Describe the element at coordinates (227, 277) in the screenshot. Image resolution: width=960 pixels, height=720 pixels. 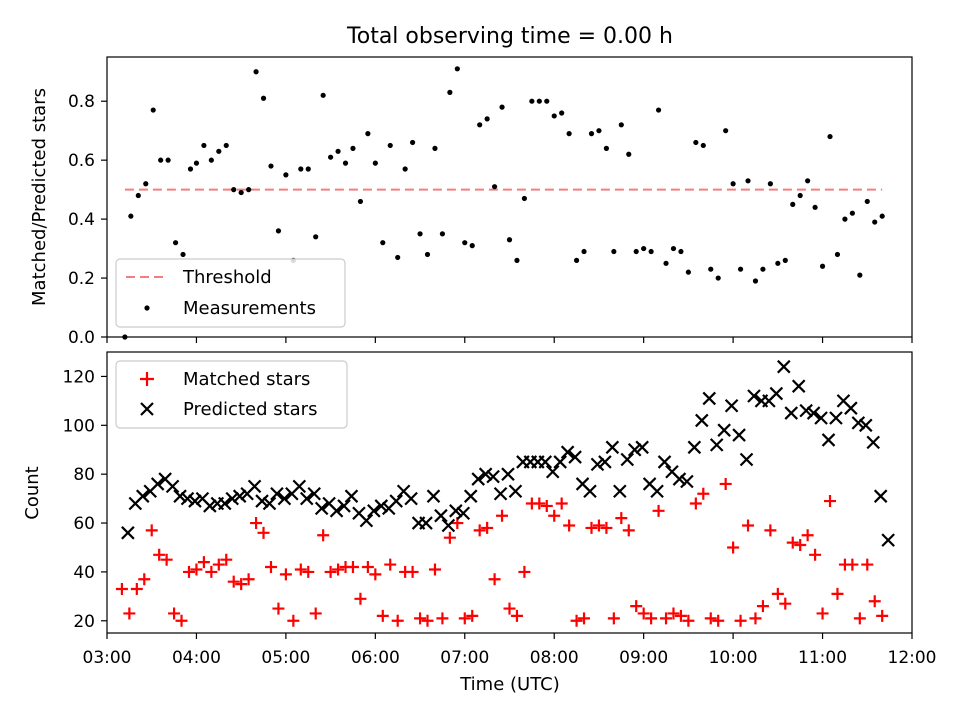
I see `top-legend-threshold-label: Threshold` at that location.